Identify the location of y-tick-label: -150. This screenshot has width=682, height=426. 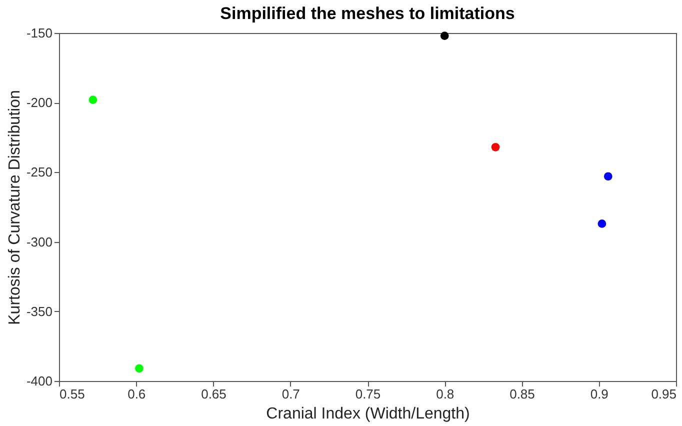
(39, 33).